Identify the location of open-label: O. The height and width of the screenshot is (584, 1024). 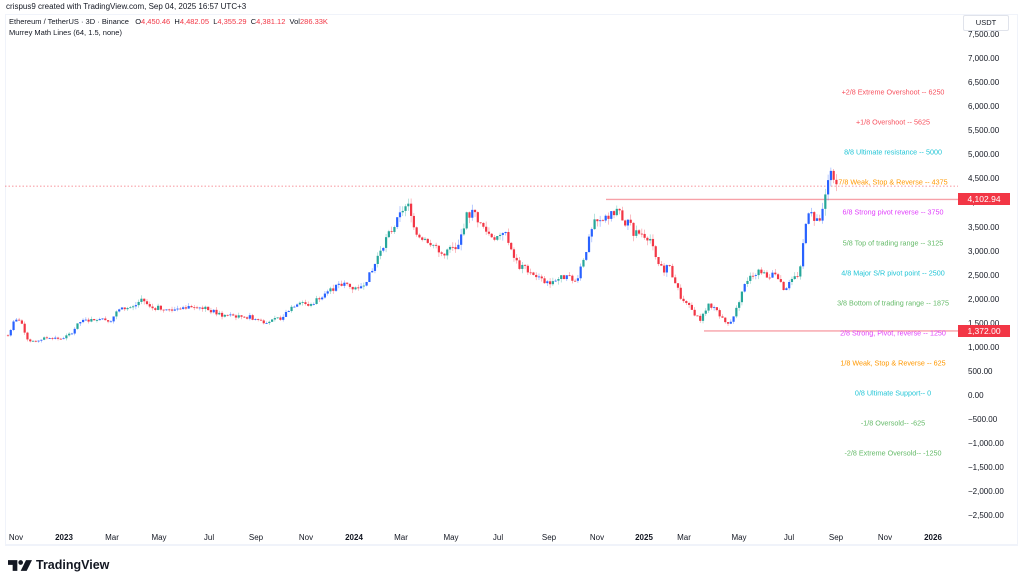
(138, 21).